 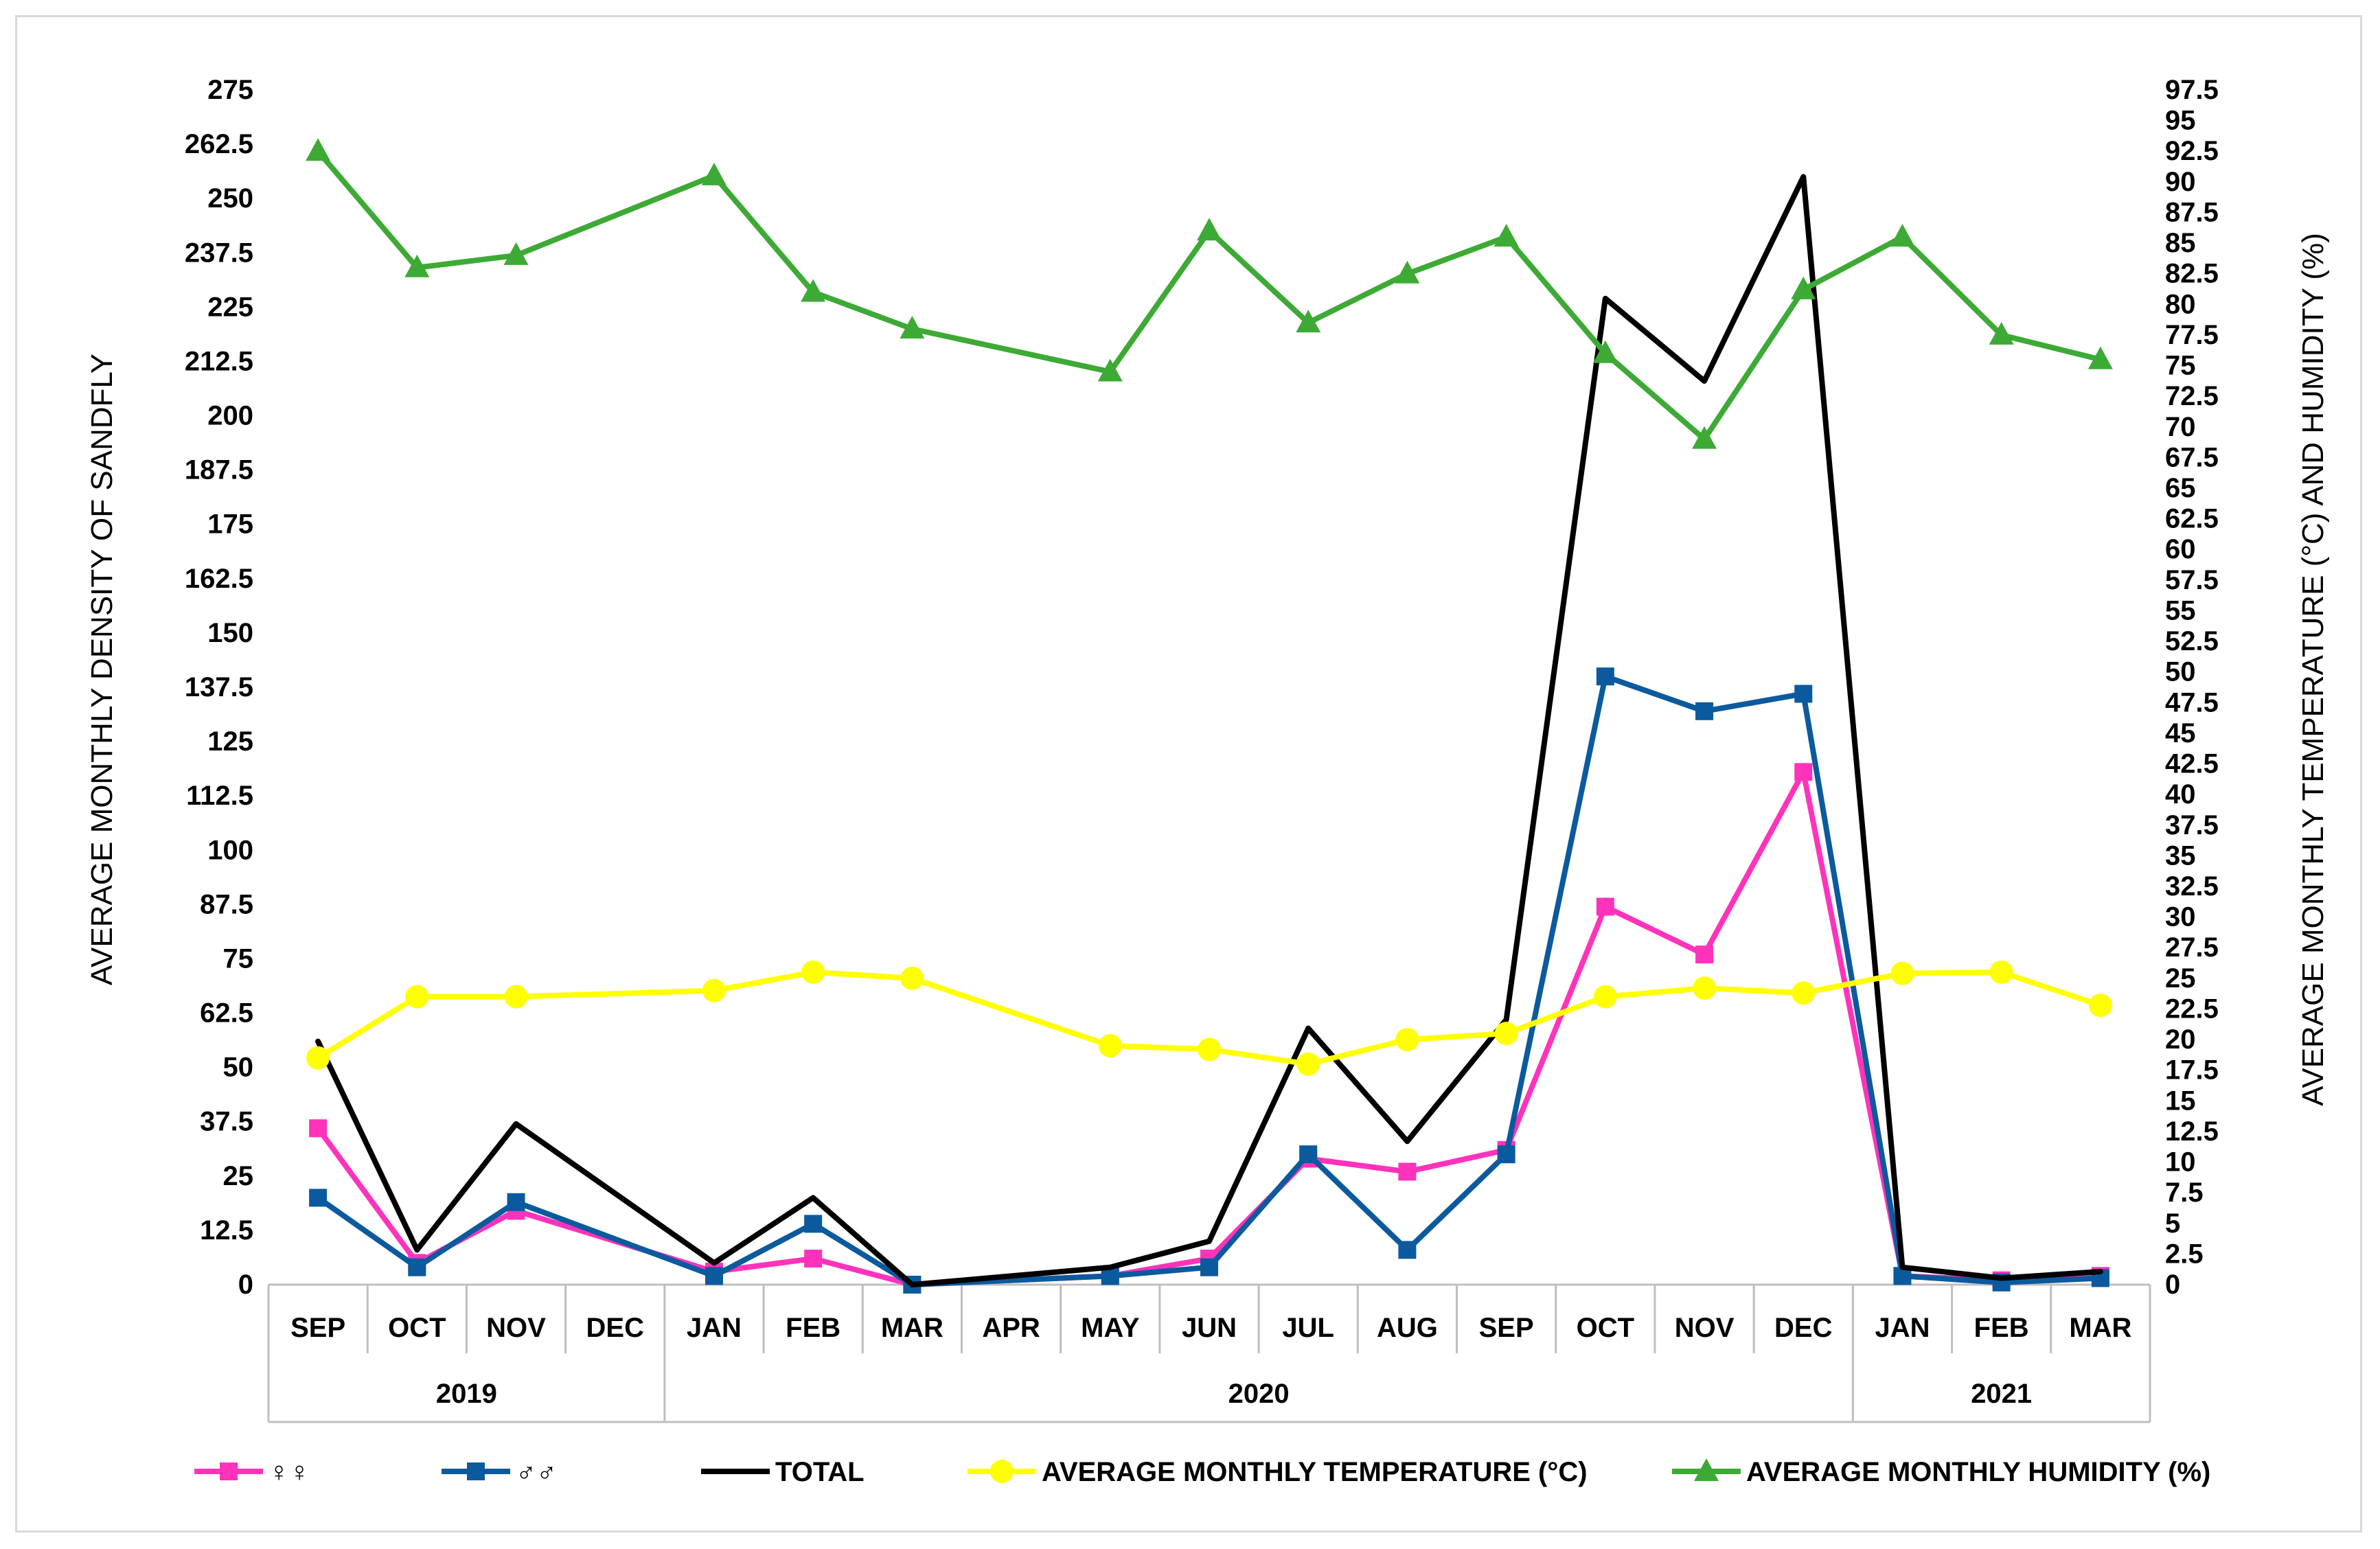 I want to click on right-tick-label: 60, so click(x=2180, y=549).